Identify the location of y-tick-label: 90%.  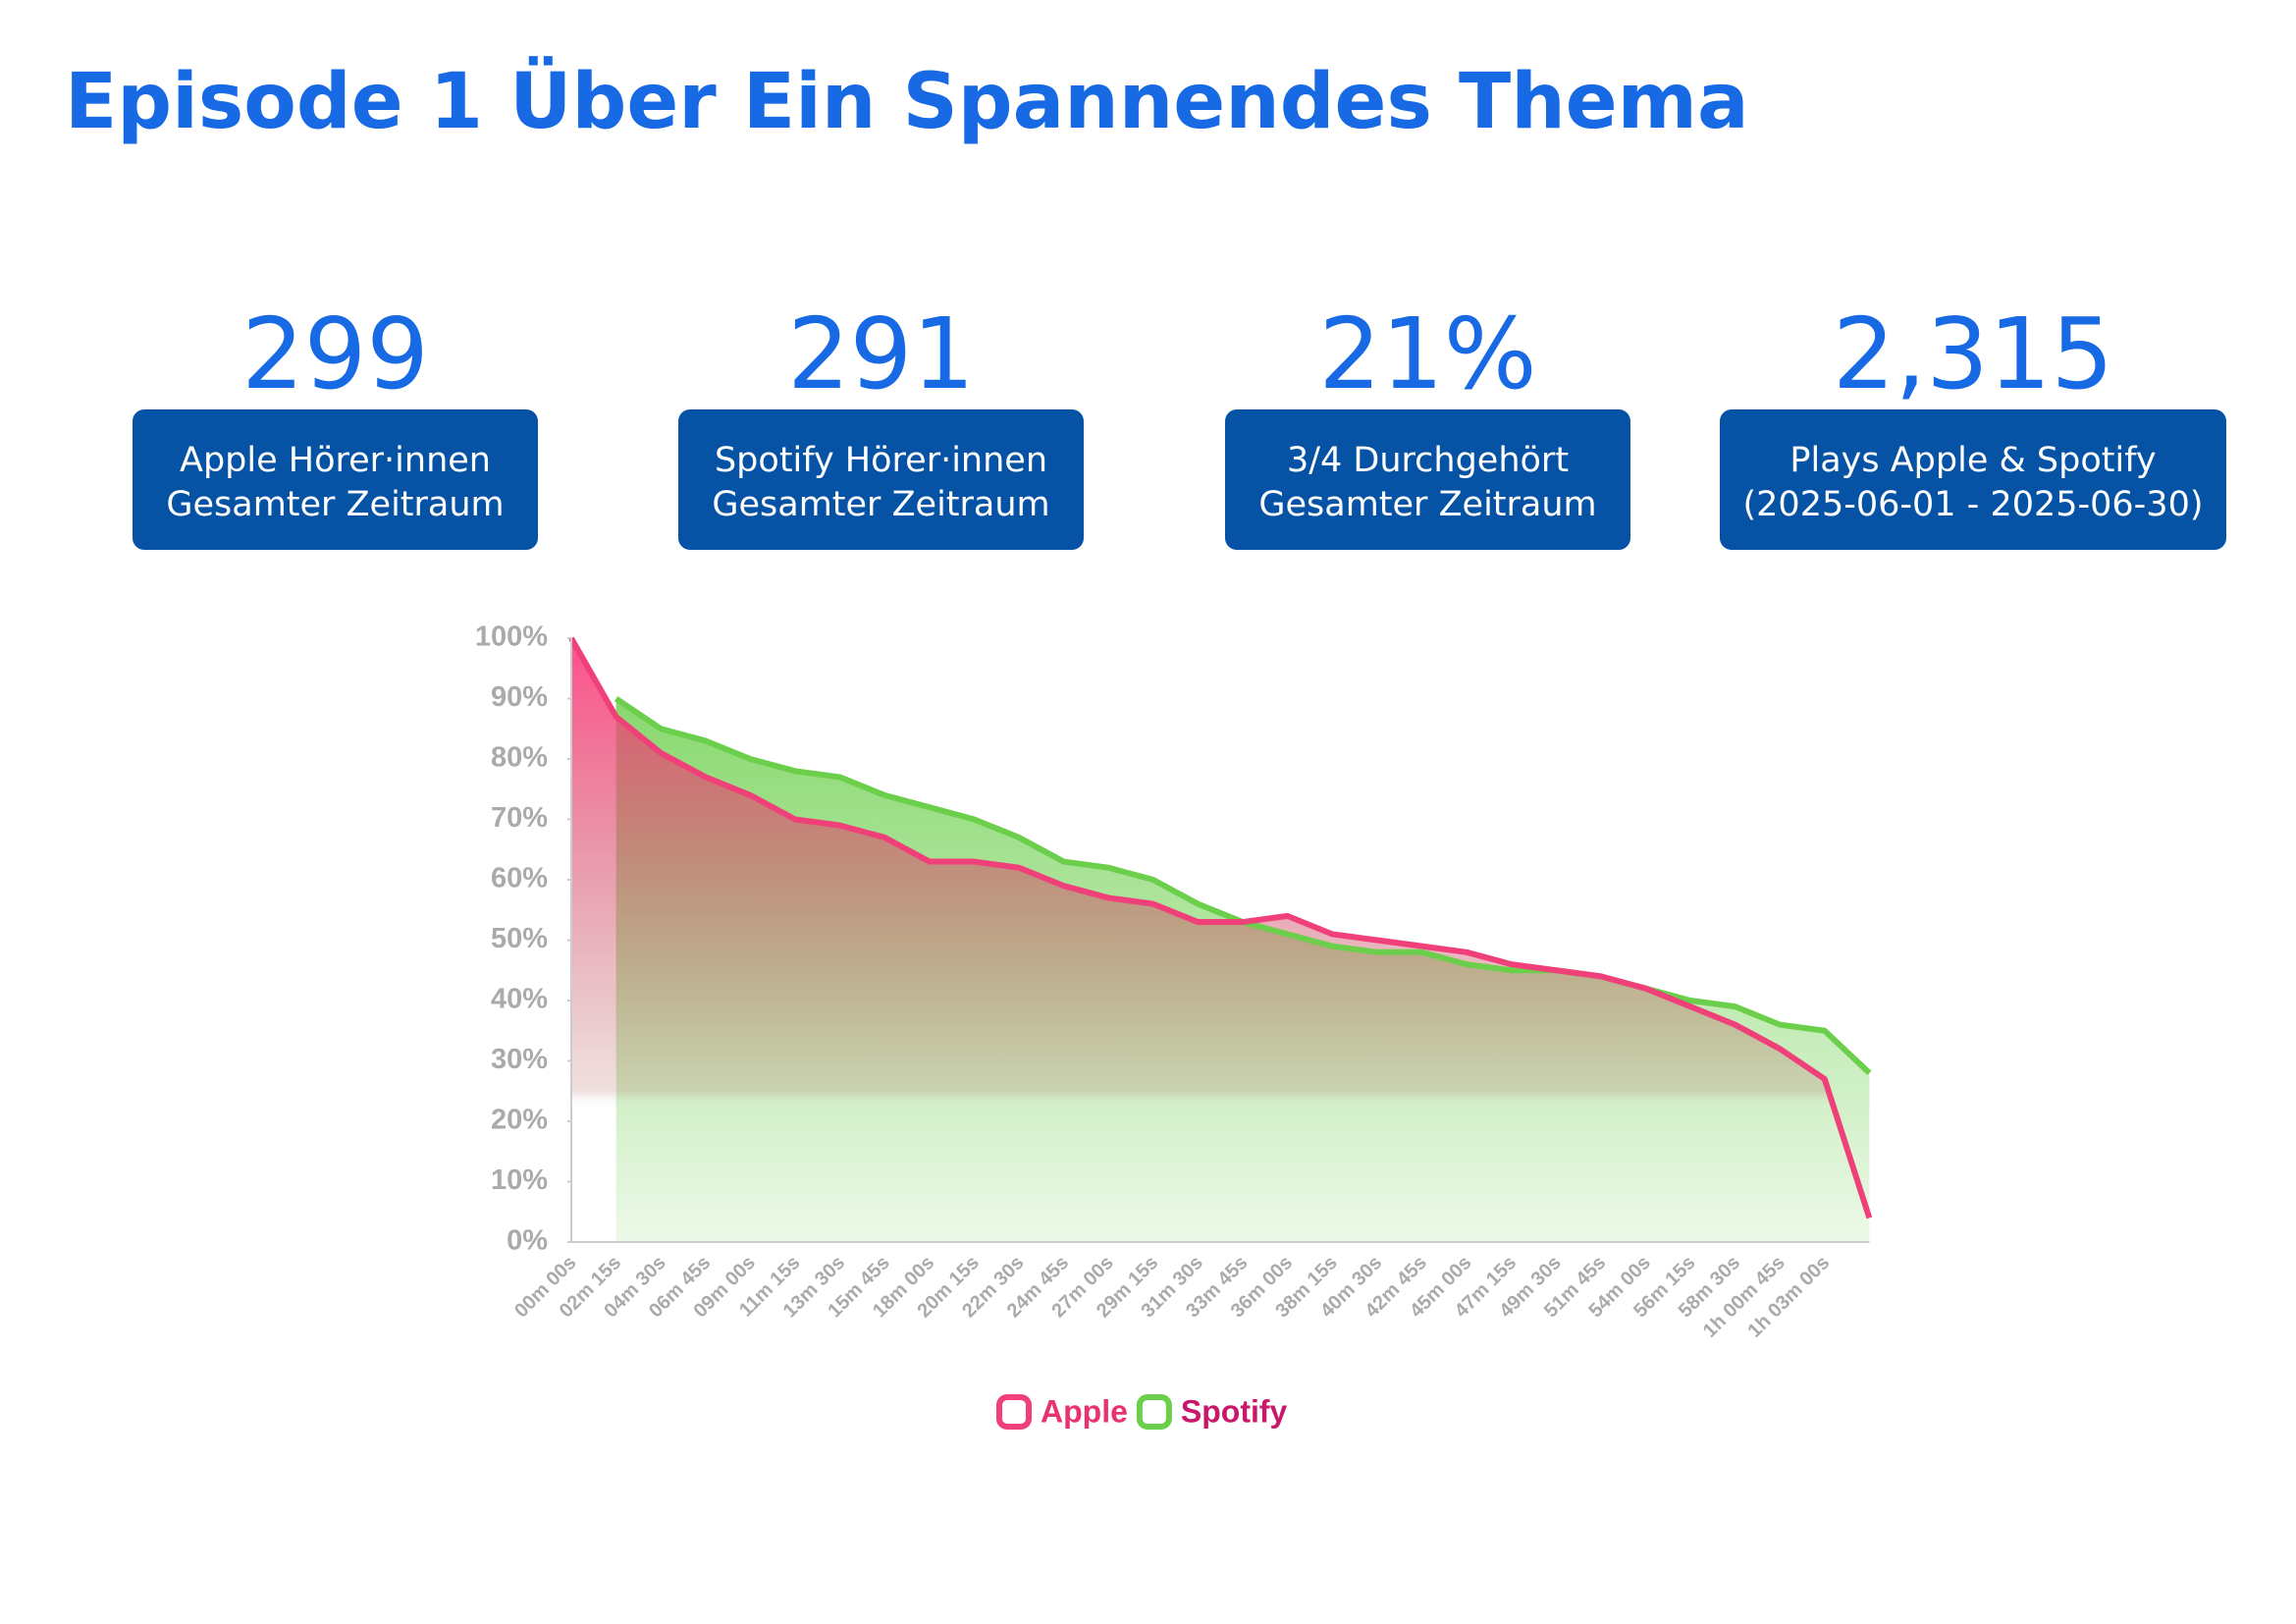
(519, 697).